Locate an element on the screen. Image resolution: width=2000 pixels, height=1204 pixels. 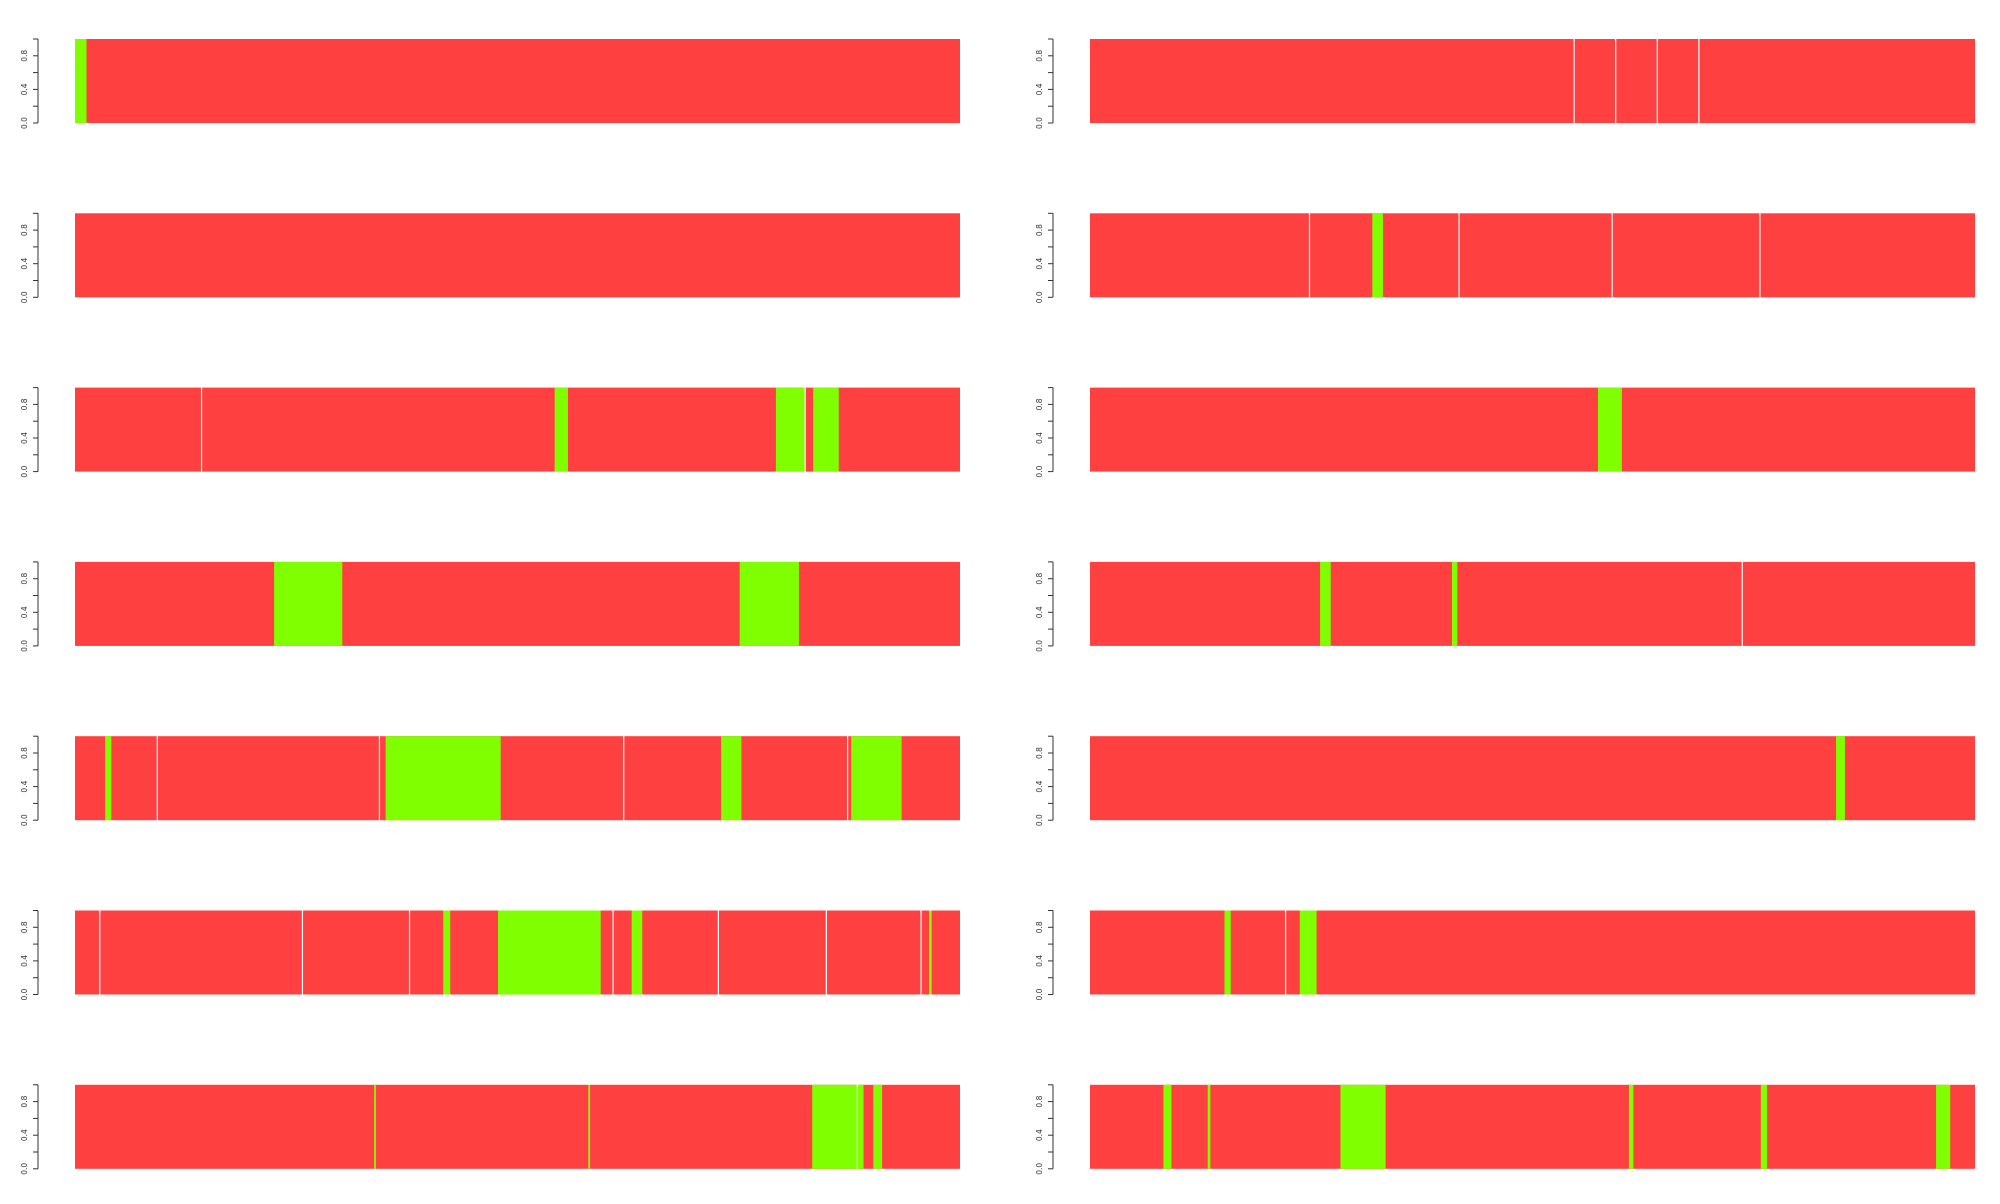
panel-2: 0.0 0.4 0.8 is located at coordinates (1505, 83).